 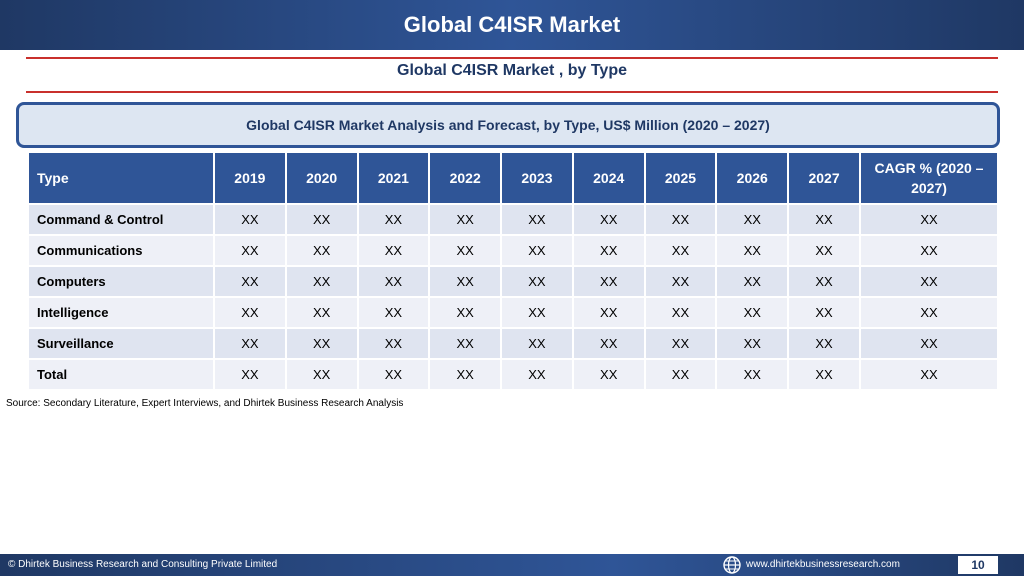 What do you see at coordinates (121, 343) in the screenshot?
I see `row-label-cell: Surveillance` at bounding box center [121, 343].